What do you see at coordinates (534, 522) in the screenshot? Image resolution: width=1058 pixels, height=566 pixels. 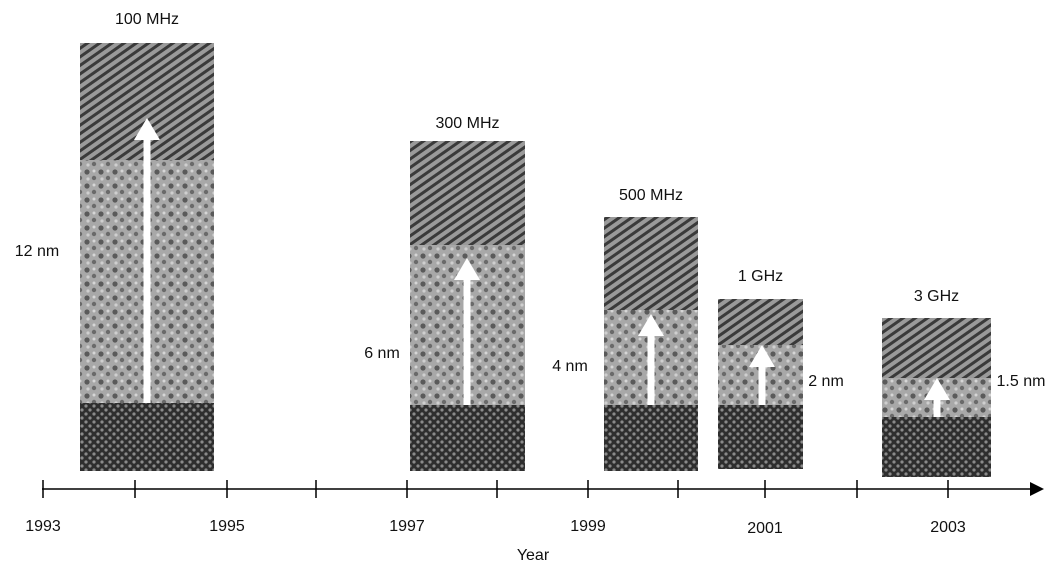 I see `time-axis: Year 1993 1995 1997 1999 2001 2003` at bounding box center [534, 522].